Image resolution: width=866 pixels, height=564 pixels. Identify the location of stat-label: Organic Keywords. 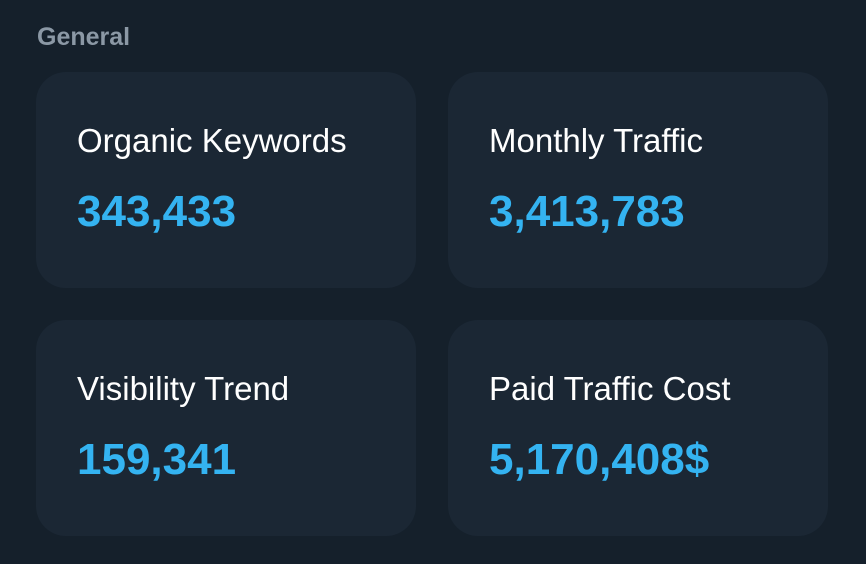
(212, 140).